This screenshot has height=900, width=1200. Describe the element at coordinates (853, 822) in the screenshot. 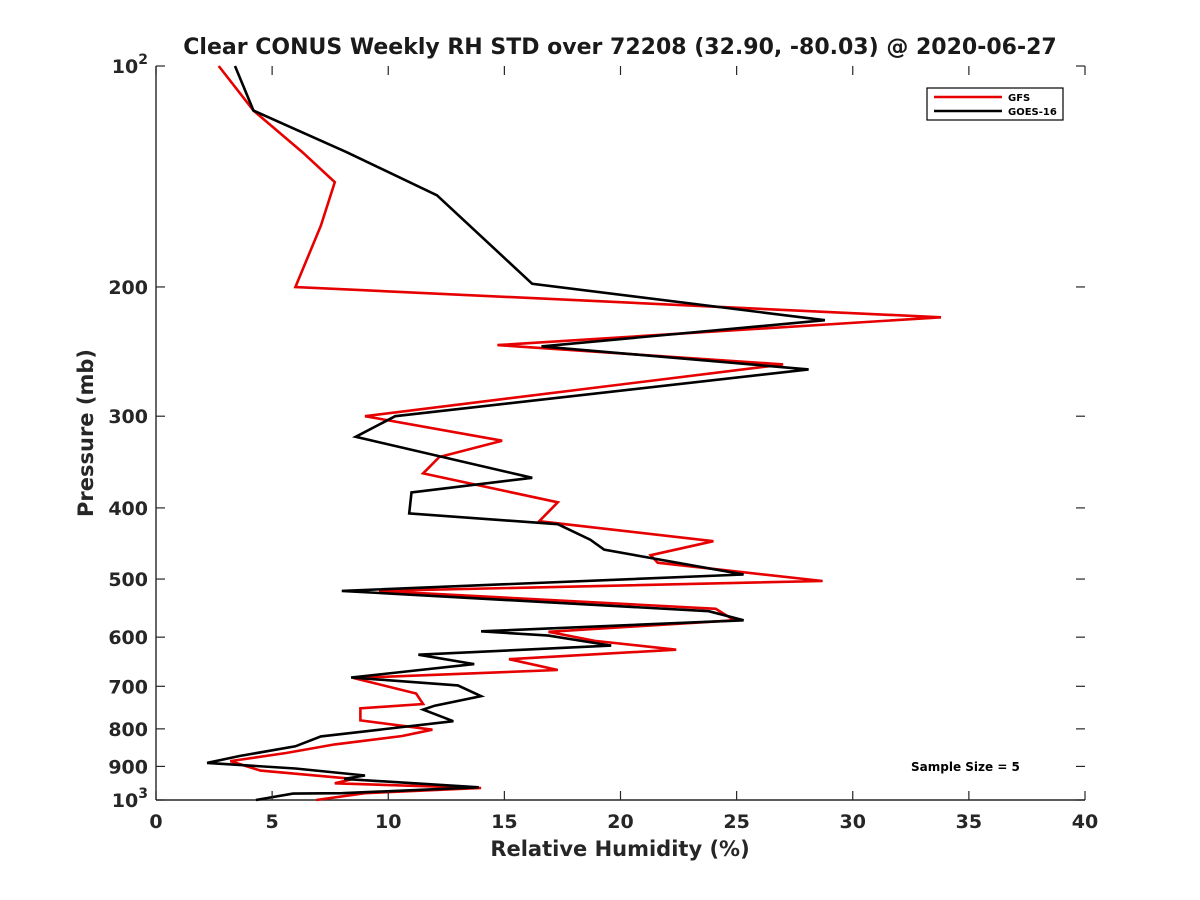

I see `x-tick-label: 30` at that location.